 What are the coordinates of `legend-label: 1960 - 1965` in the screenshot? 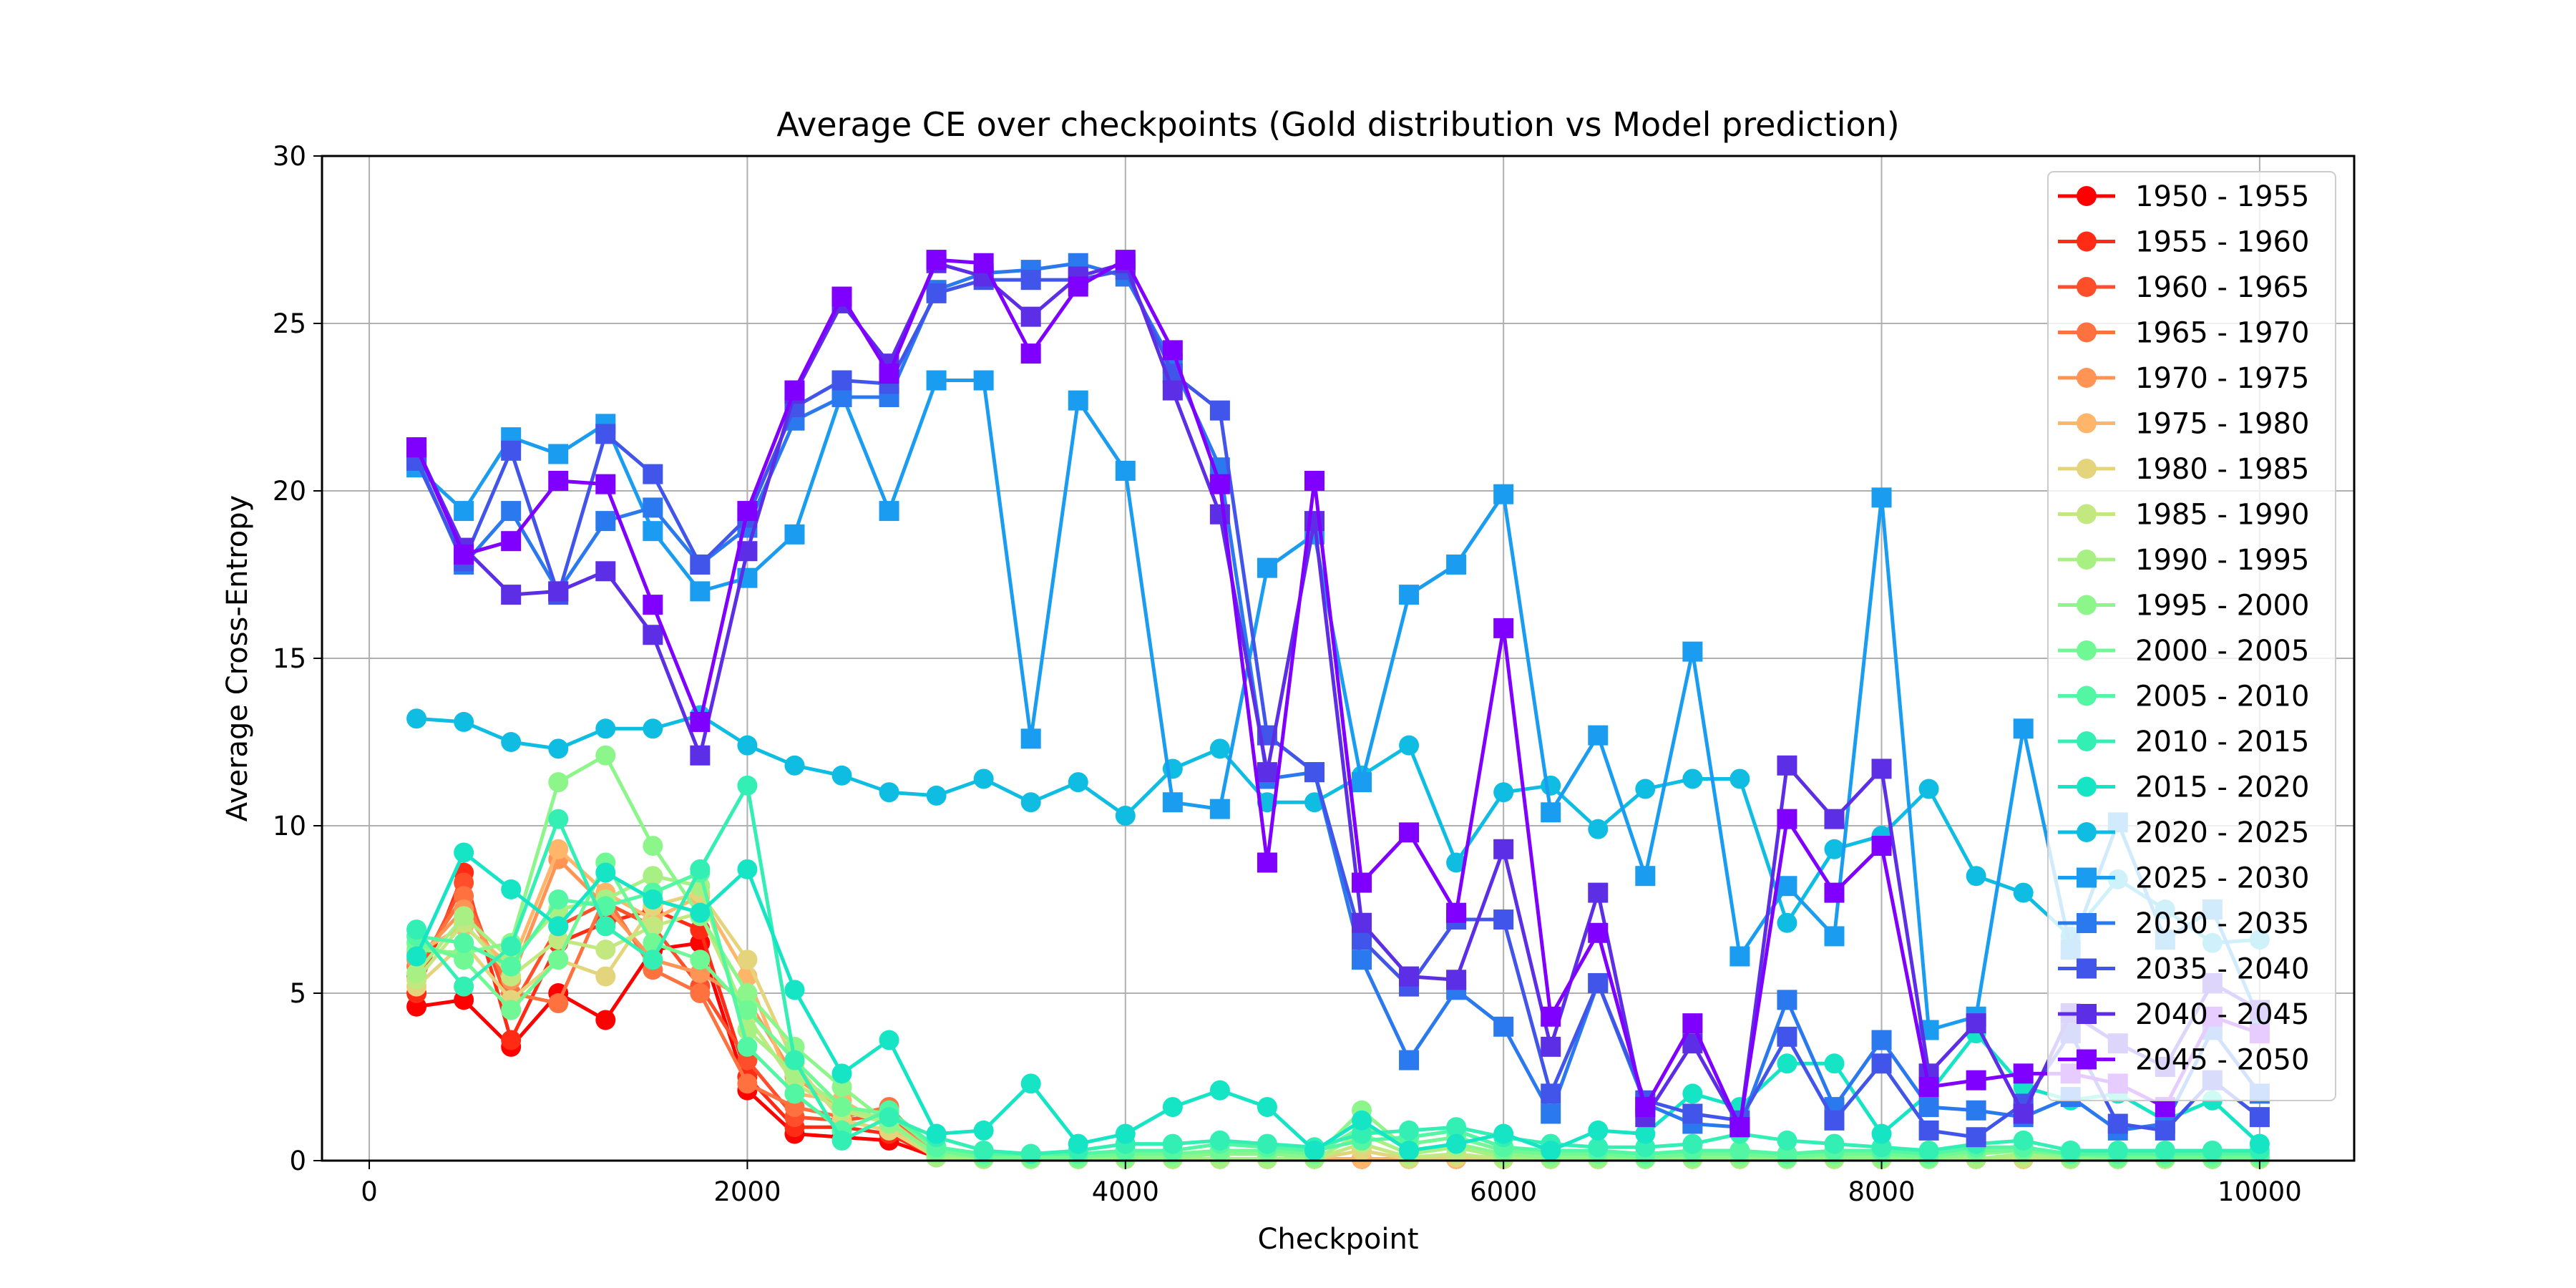 It's located at (2222, 287).